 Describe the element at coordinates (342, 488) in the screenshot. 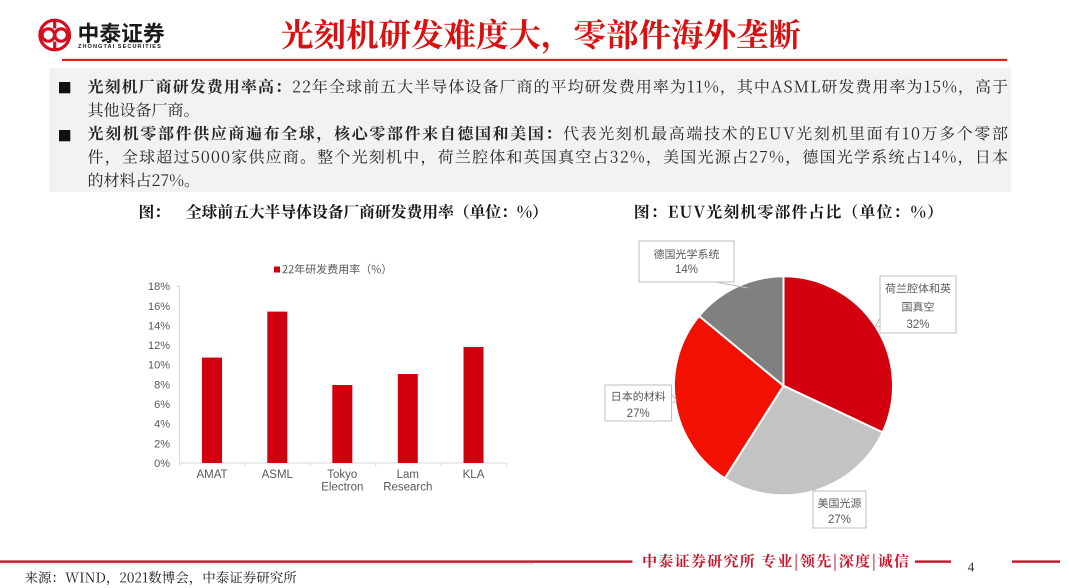

I see `svg-text: Electron` at that location.